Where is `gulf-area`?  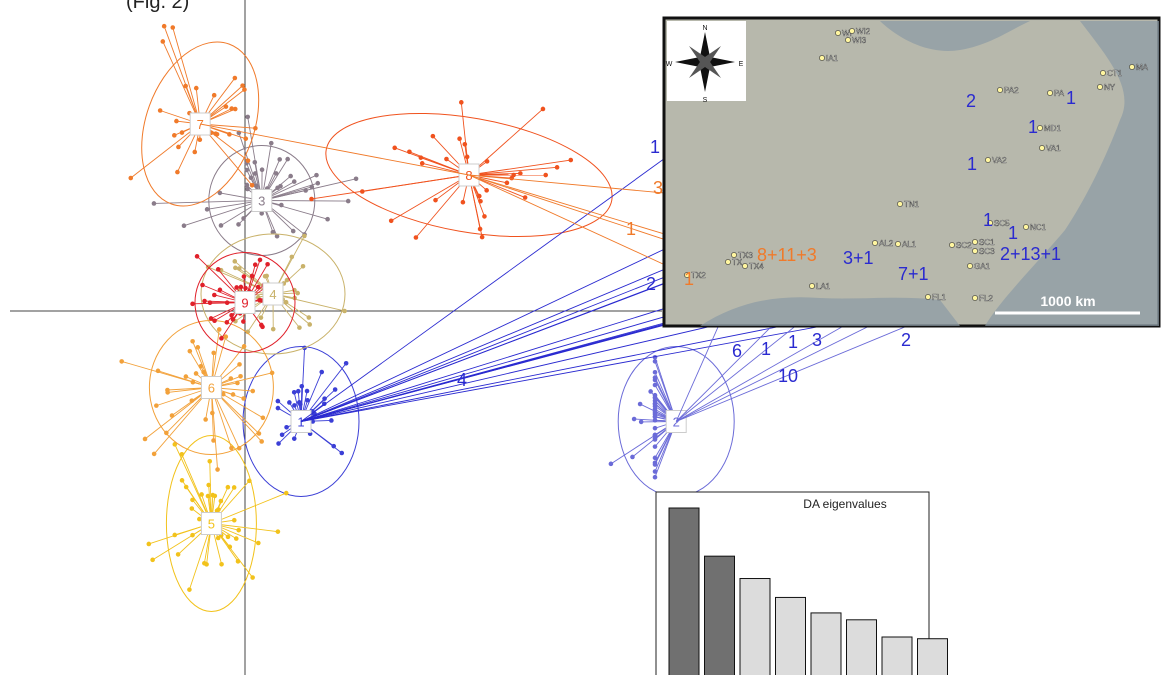
gulf-area is located at coordinates (830, 311).